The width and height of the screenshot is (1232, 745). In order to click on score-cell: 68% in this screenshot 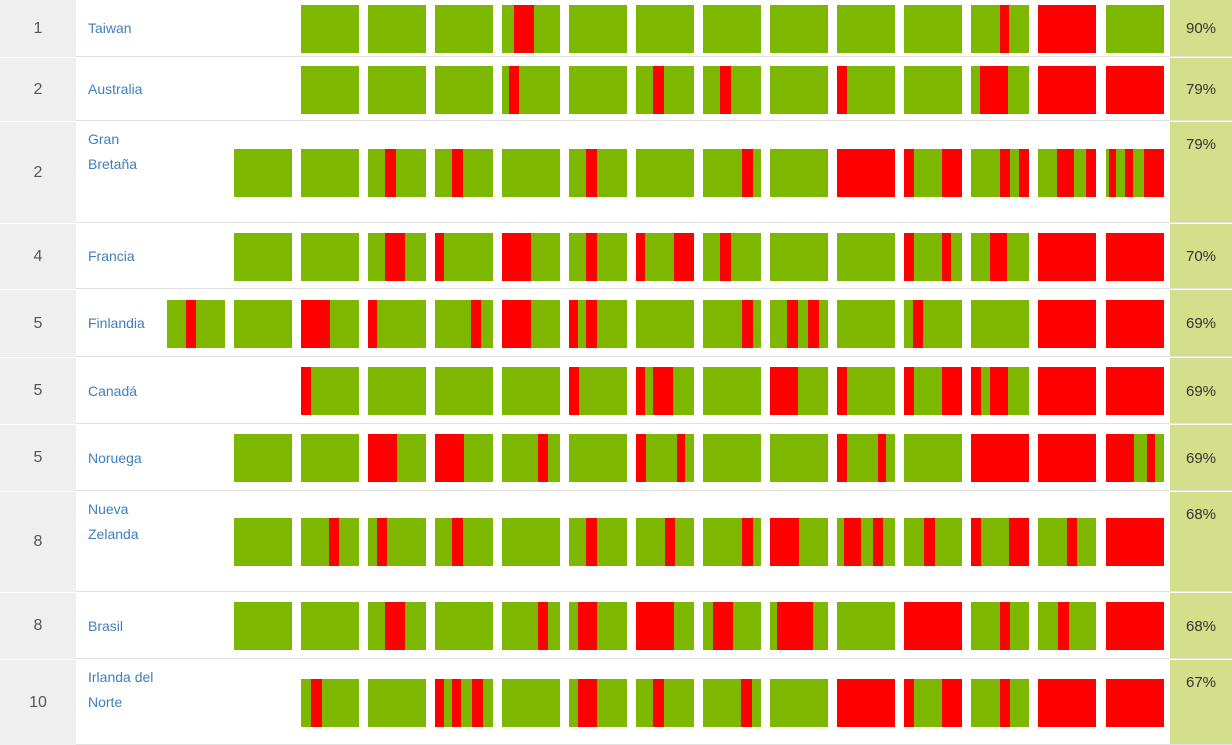, I will do `click(1201, 542)`.